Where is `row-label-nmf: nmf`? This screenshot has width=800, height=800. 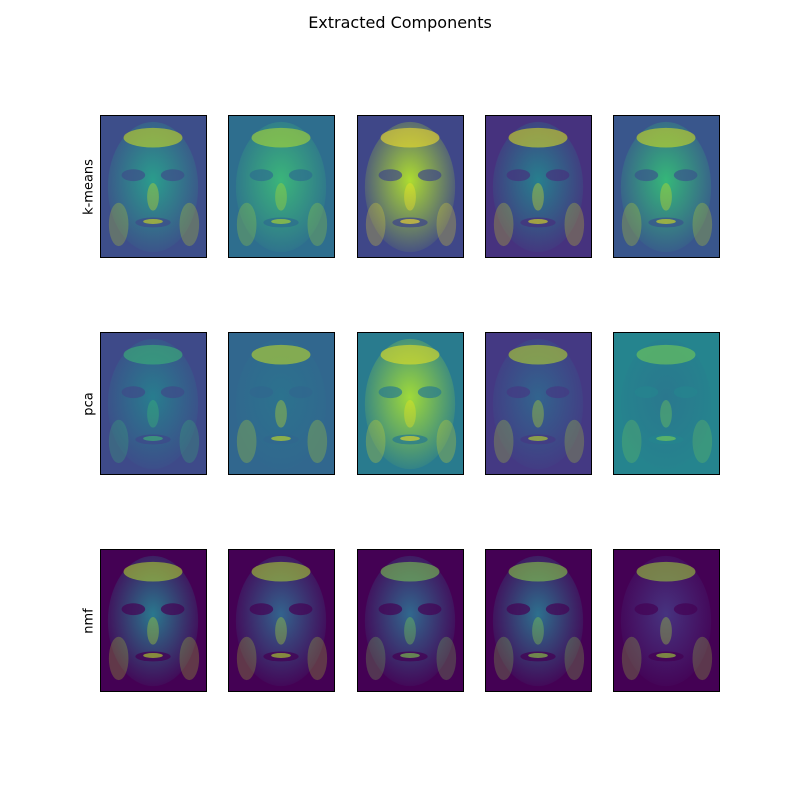 row-label-nmf: nmf is located at coordinates (89, 621).